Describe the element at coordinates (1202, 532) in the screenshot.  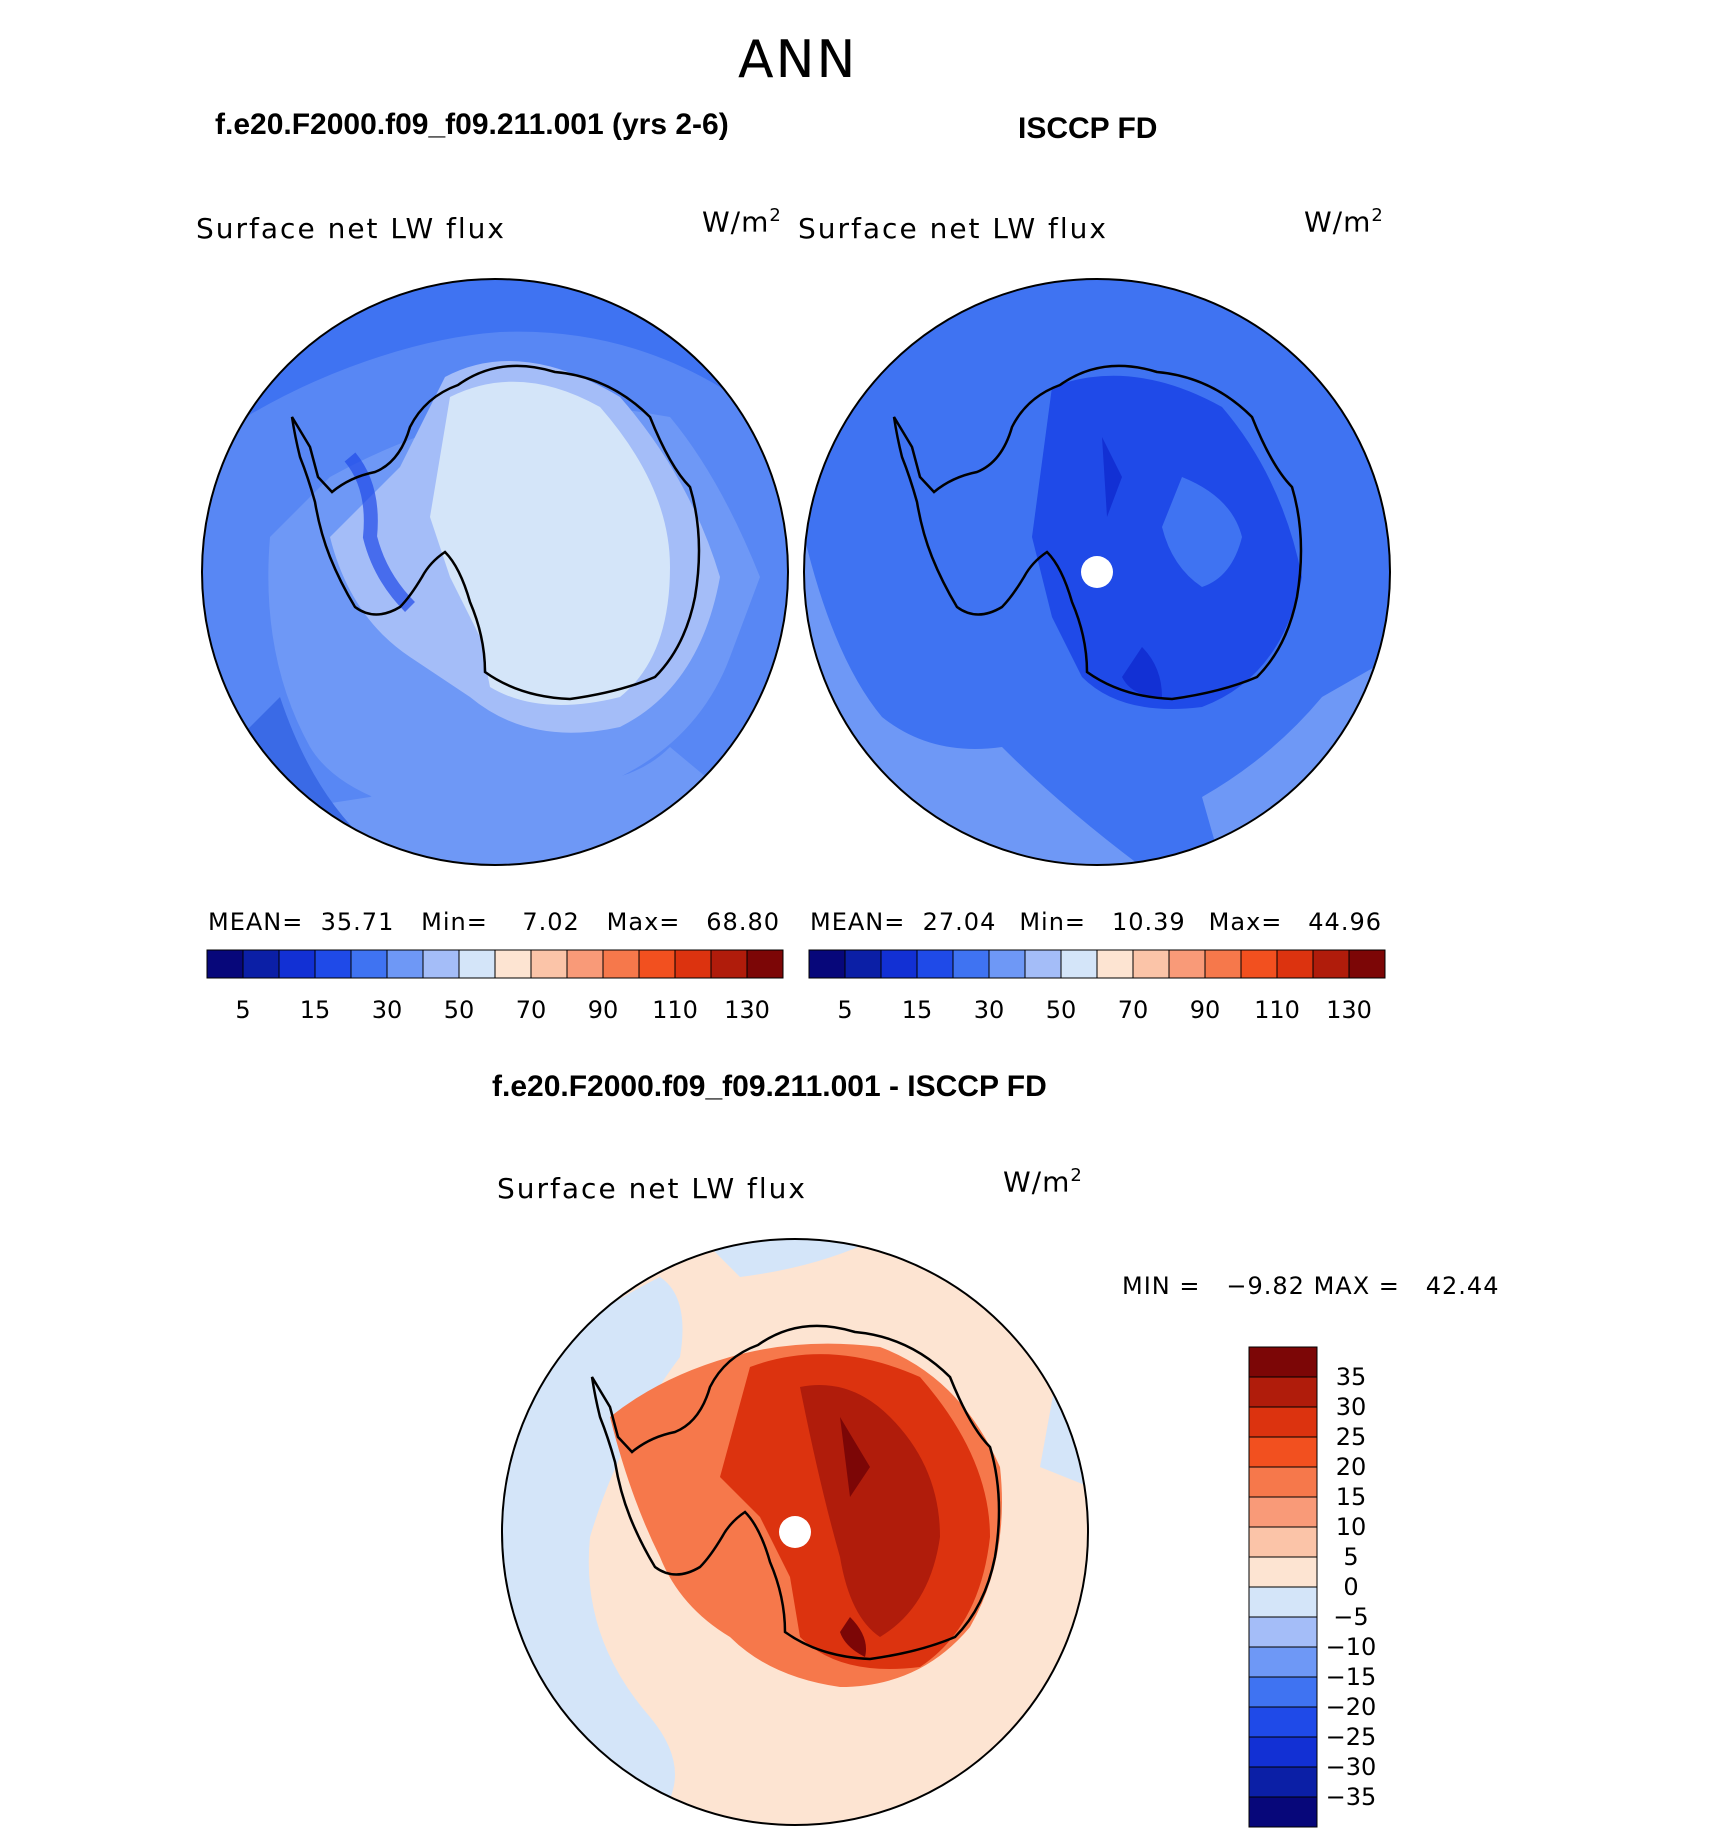
I see `map-obs-ice-patch` at that location.